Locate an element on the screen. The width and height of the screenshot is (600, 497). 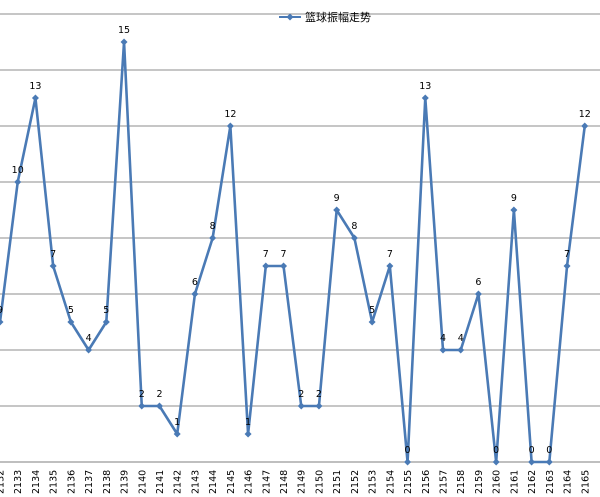
legend: 篮球振幅走势 is located at coordinates (325, 17).